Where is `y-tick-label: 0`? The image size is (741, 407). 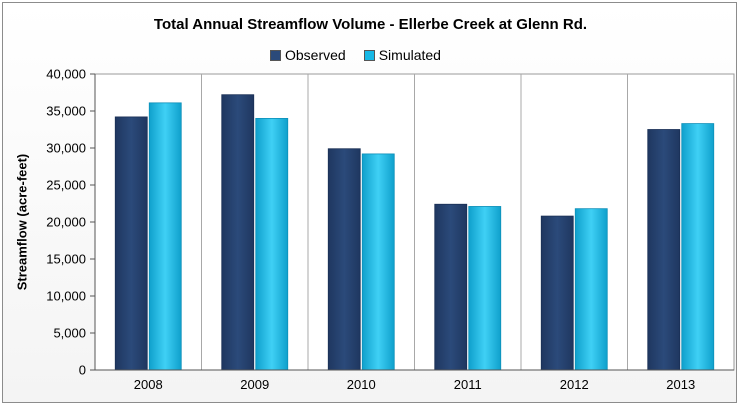
y-tick-label: 0 is located at coordinates (82, 370).